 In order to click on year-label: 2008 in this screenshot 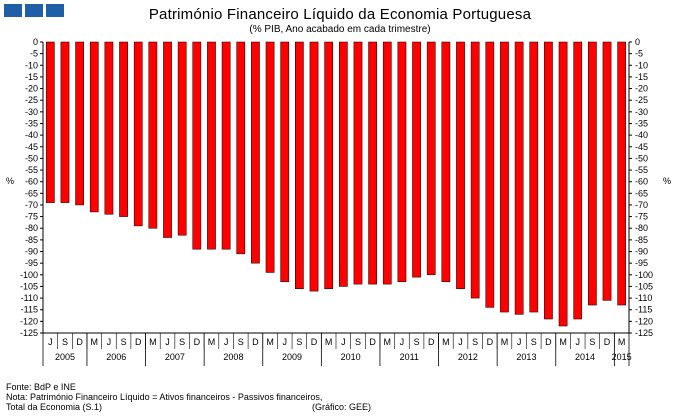, I will do `click(233, 357)`.